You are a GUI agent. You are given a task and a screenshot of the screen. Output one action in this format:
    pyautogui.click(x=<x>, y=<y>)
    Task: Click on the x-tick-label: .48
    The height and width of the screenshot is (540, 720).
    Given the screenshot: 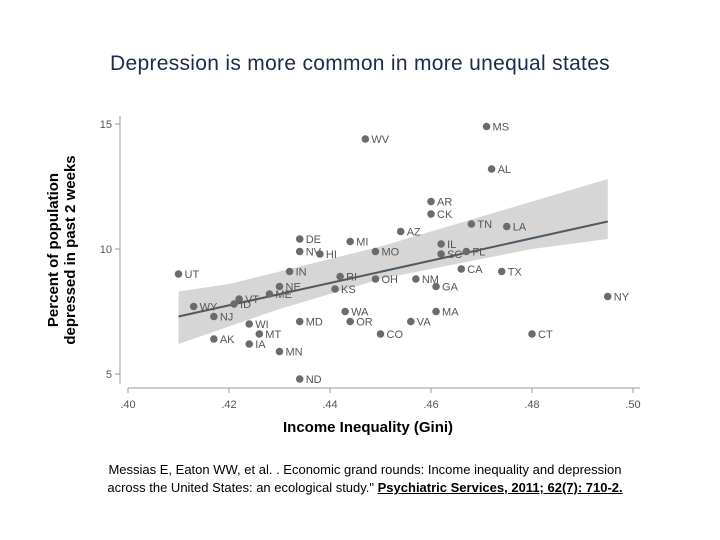 What is the action you would take?
    pyautogui.click(x=531, y=405)
    